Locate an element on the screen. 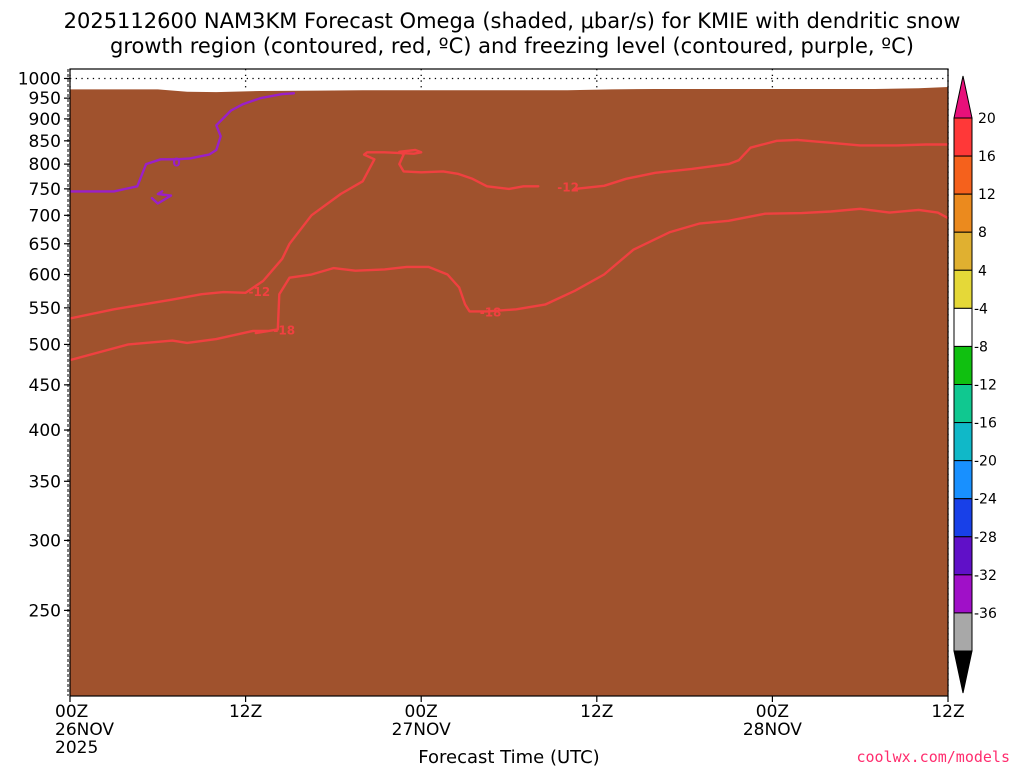  colorbar-label: 20 is located at coordinates (987, 119).